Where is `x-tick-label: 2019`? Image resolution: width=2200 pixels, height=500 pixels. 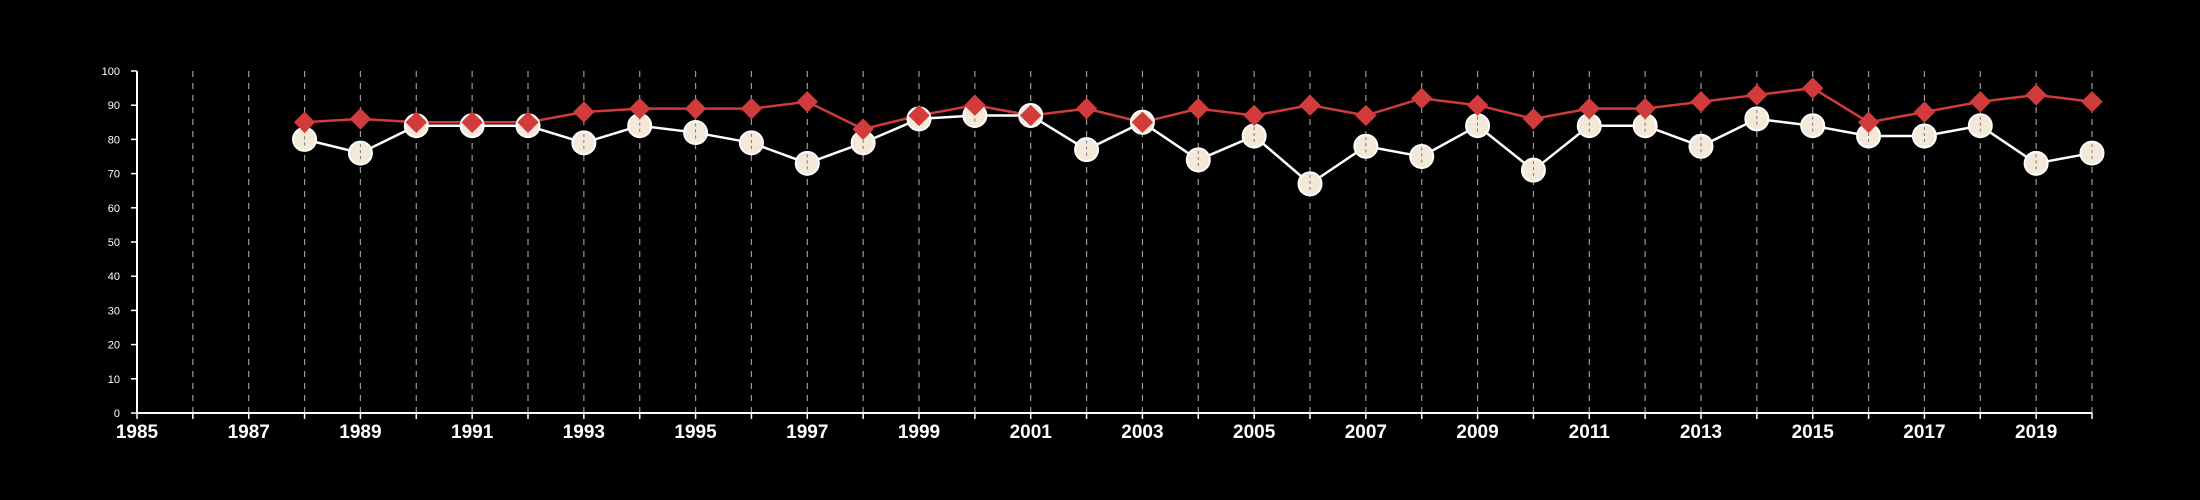
x-tick-label: 2019 is located at coordinates (2036, 432).